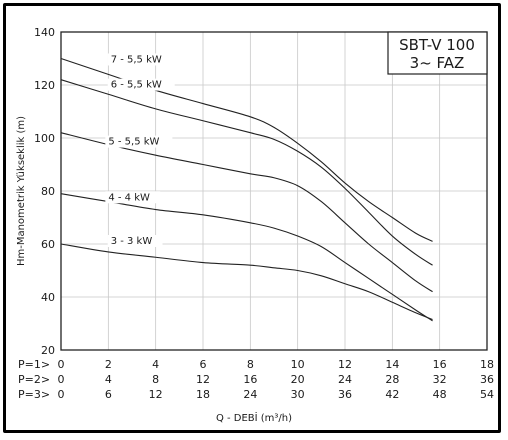  I want to click on x-axis-title: Q - DEBİ (m³/h), so click(254, 417).